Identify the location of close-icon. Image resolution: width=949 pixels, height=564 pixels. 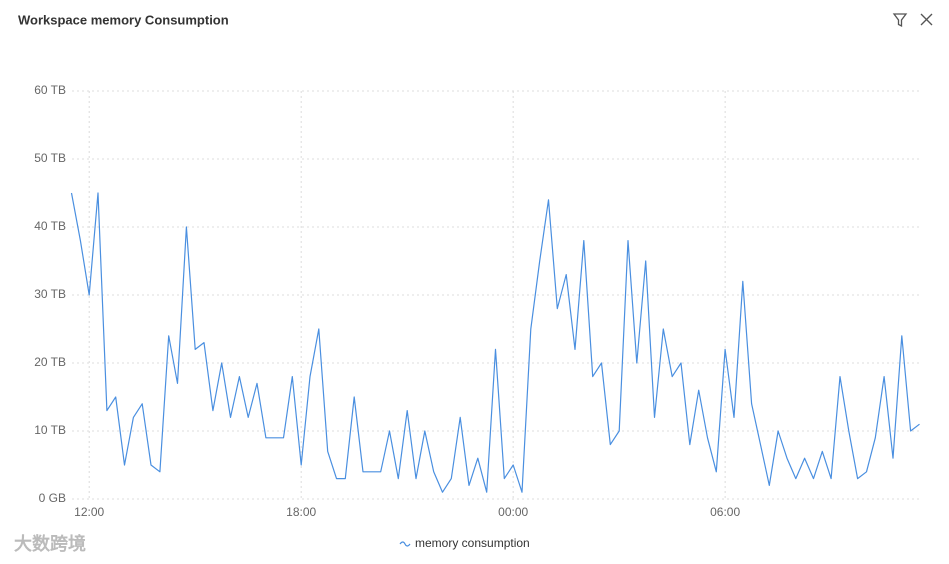
(926, 19).